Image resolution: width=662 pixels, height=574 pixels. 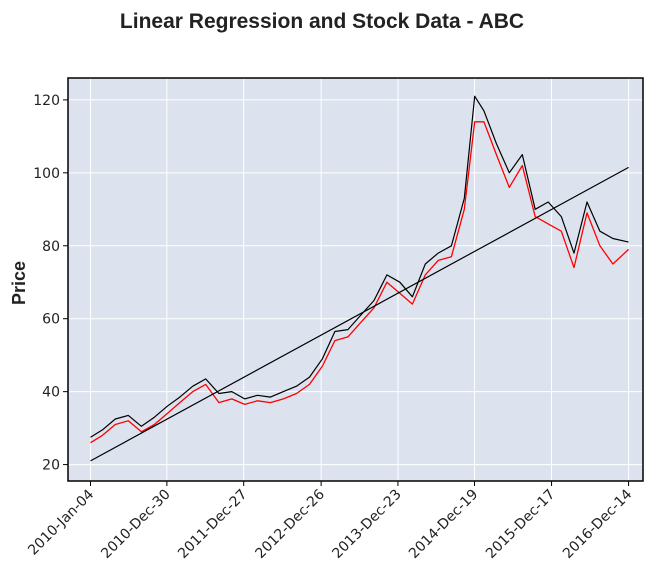 I want to click on x-tick-label: 2013-Dec-23, so click(x=366, y=524).